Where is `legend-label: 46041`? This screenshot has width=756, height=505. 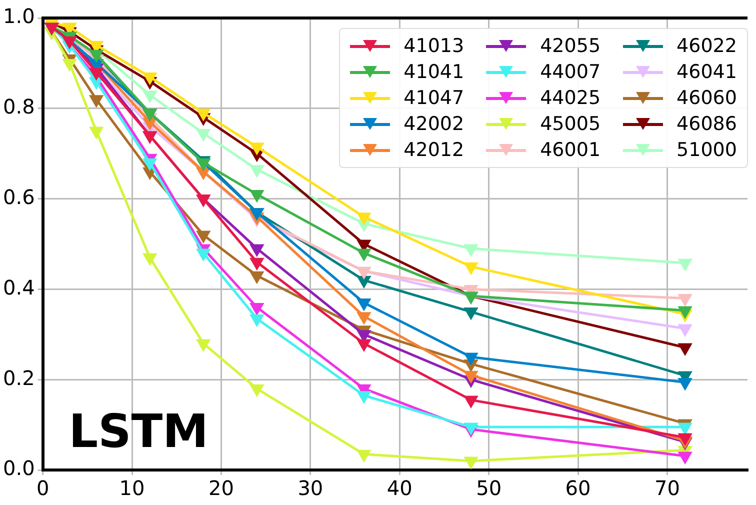 legend-label: 46041 is located at coordinates (706, 72).